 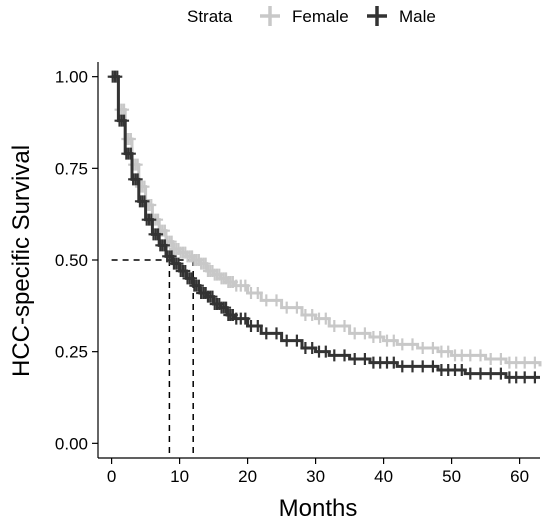 I want to click on x-tick-label: 40, so click(x=383, y=476).